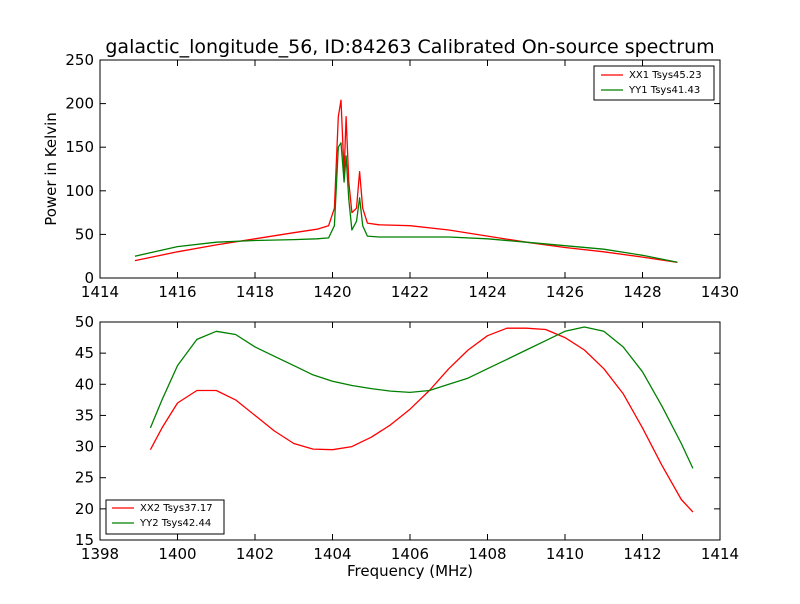 The height and width of the screenshot is (604, 800). Describe the element at coordinates (410, 292) in the screenshot. I see `top-x-tick-label: 1422` at that location.